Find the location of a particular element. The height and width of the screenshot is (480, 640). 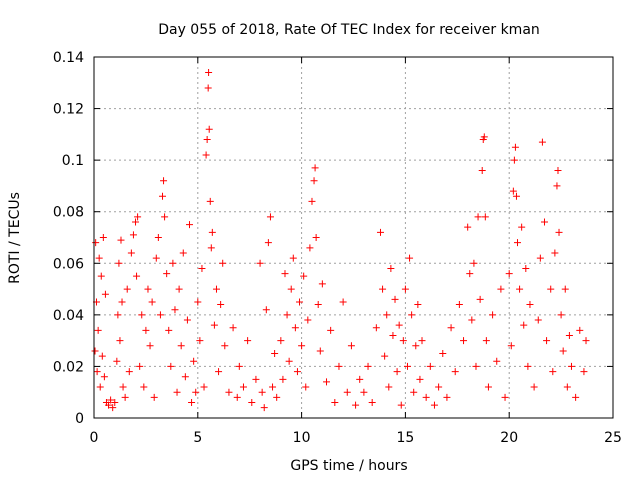

y-tick-label: 0.1 is located at coordinates (73, 161).